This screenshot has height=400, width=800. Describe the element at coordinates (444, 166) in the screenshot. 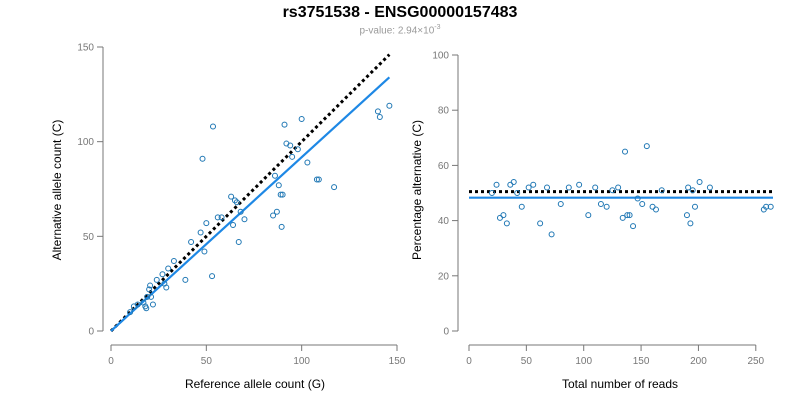

I see `right-y-tick-label: 60` at that location.